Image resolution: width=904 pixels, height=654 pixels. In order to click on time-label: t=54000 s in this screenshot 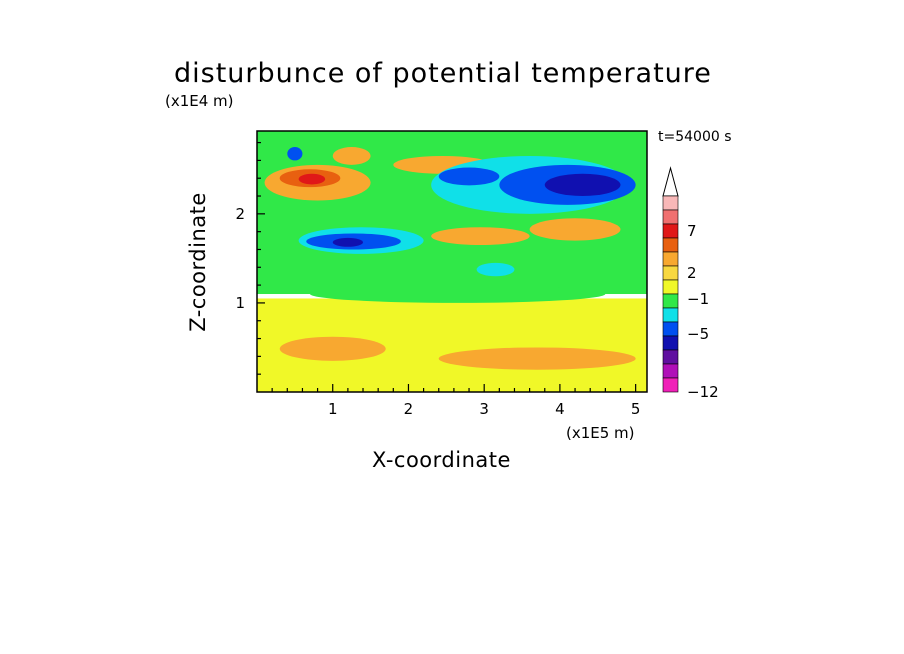, I will do `click(695, 137)`.